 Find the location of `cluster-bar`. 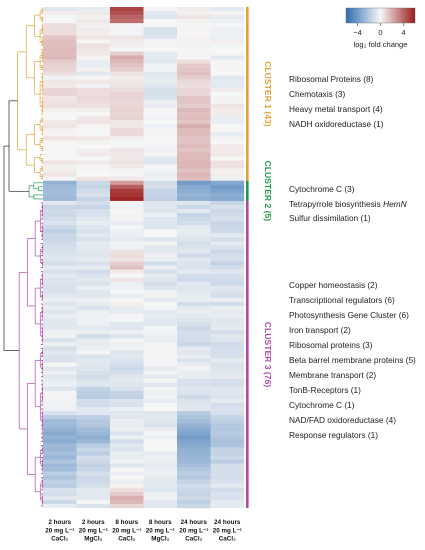

cluster-bar is located at coordinates (247, 94).